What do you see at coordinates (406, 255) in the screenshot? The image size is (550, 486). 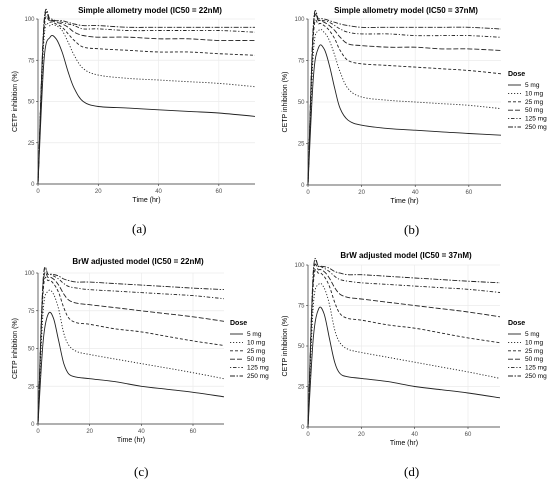 I see `chart-title: BrW adjusted model (IC50 = 37nM)` at bounding box center [406, 255].